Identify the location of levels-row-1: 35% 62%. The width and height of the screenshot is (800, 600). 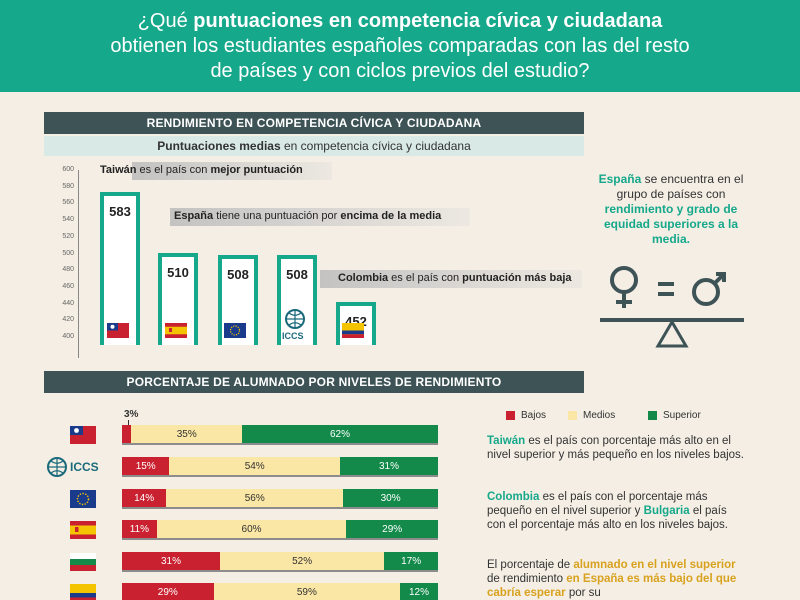
(280, 435).